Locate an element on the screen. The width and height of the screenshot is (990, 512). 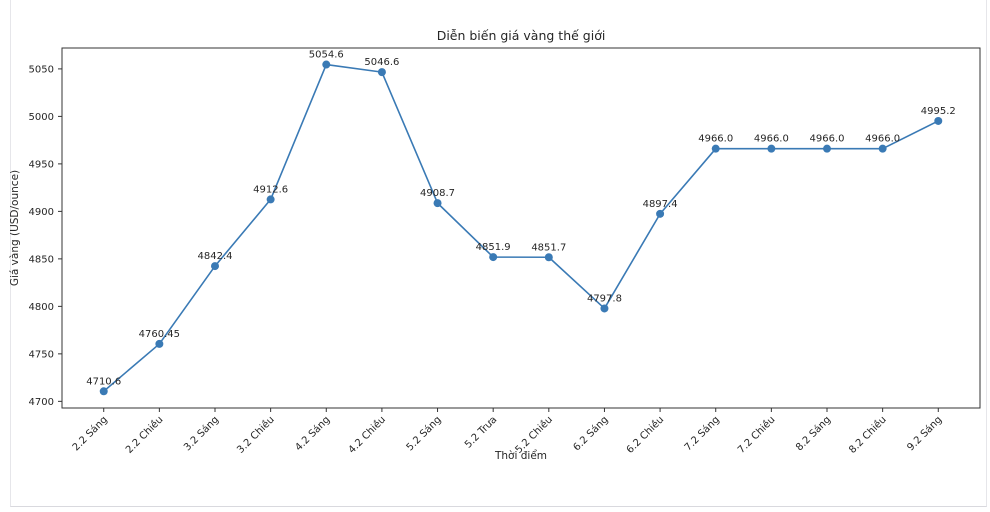
y-tick-label: 4750 is located at coordinates (41, 354).